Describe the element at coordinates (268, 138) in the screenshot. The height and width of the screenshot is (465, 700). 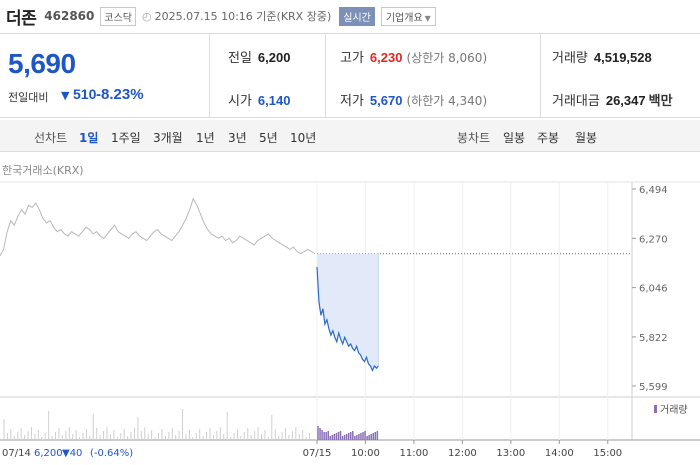
I see `period-5y: 5년` at that location.